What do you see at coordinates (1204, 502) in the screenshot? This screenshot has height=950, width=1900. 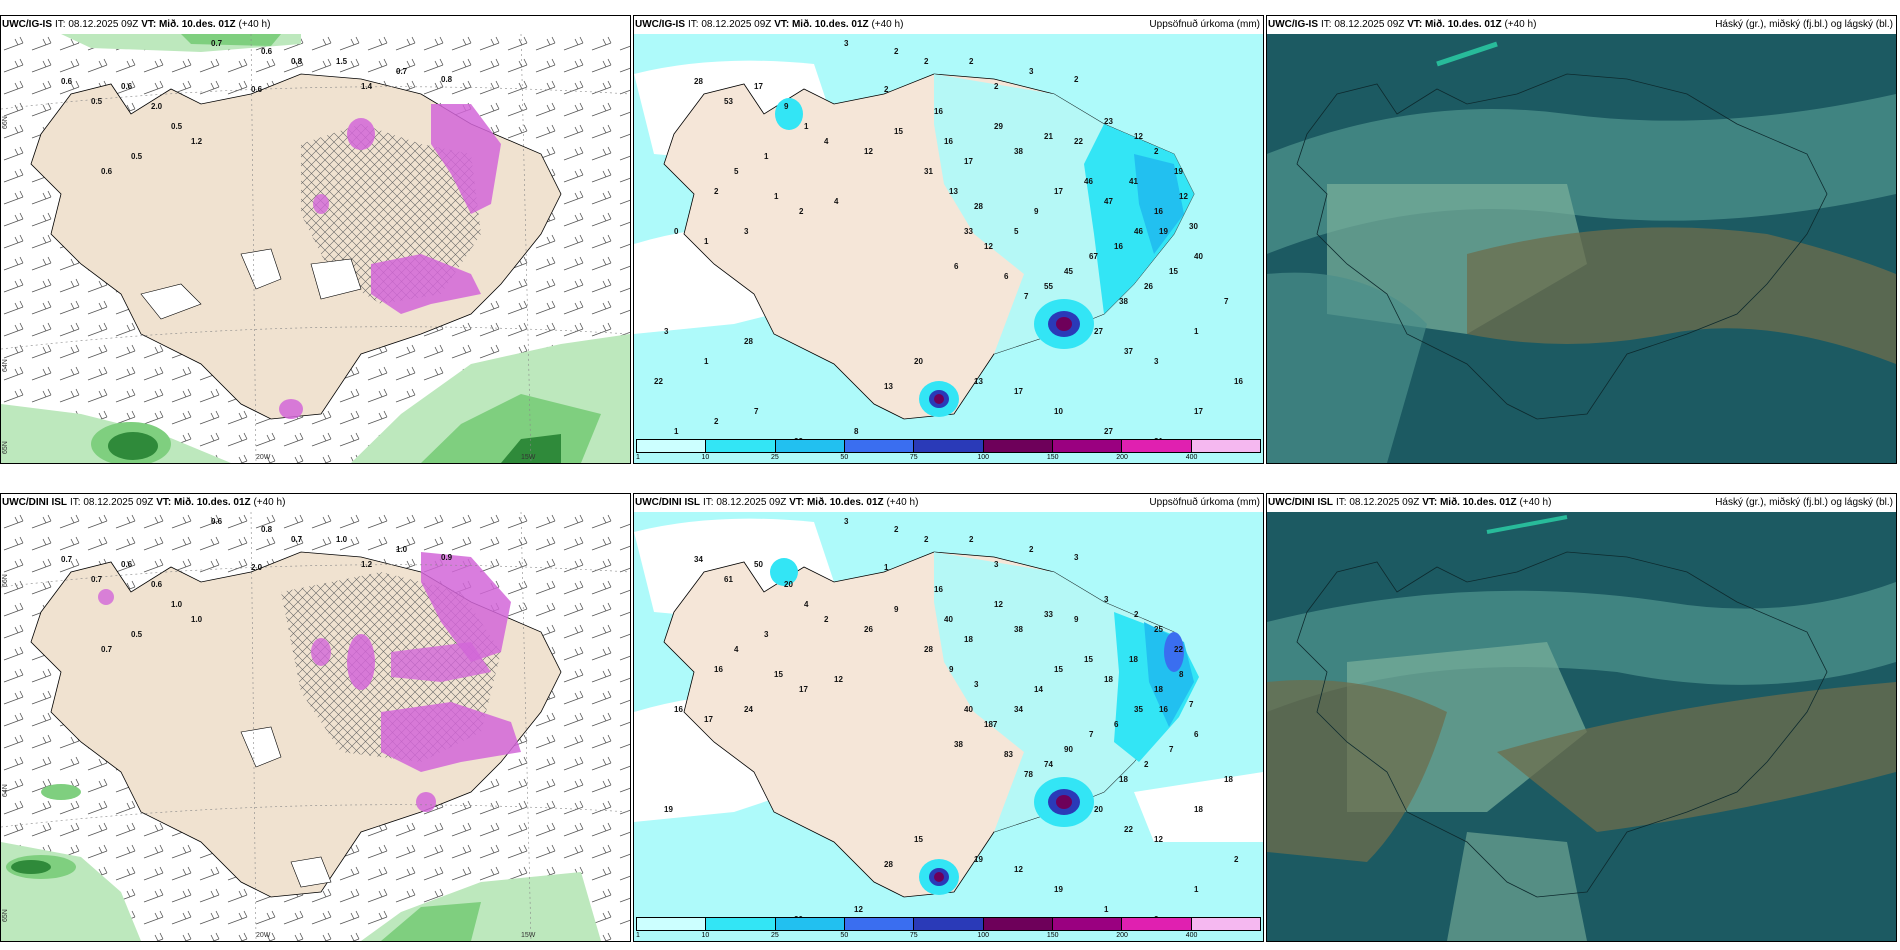 I see `panel-right-title: Uppsöfnuð úrkoma (mm)` at bounding box center [1204, 502].